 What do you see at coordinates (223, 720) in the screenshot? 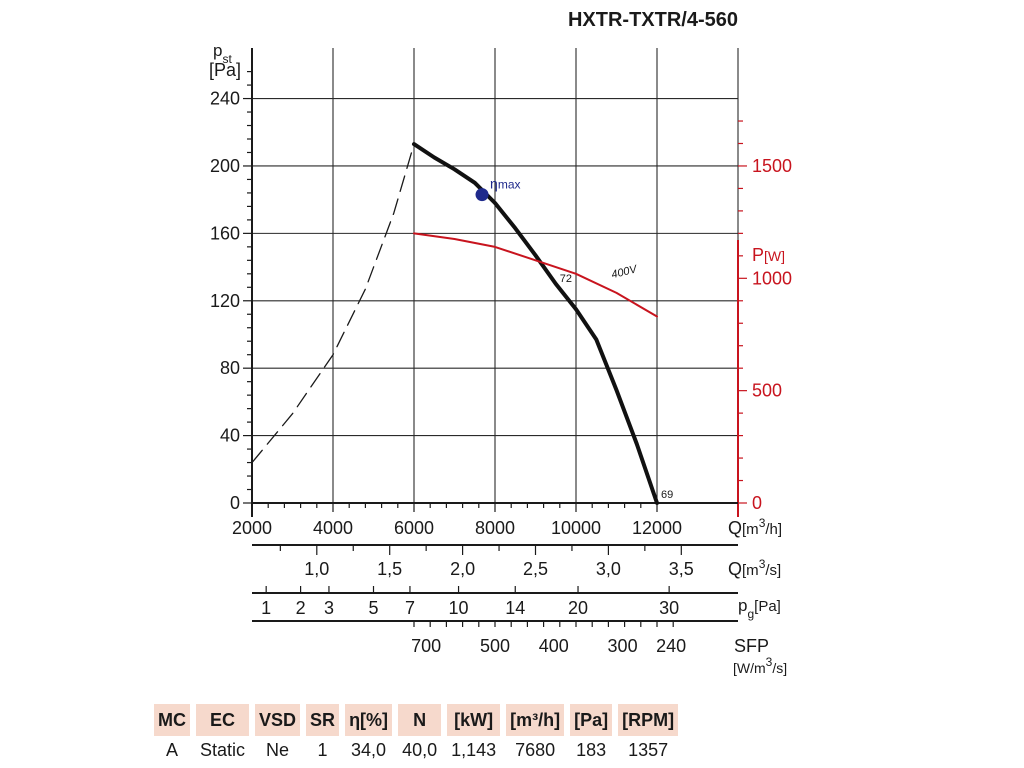
I see `spec-header-ec: EC` at bounding box center [223, 720].